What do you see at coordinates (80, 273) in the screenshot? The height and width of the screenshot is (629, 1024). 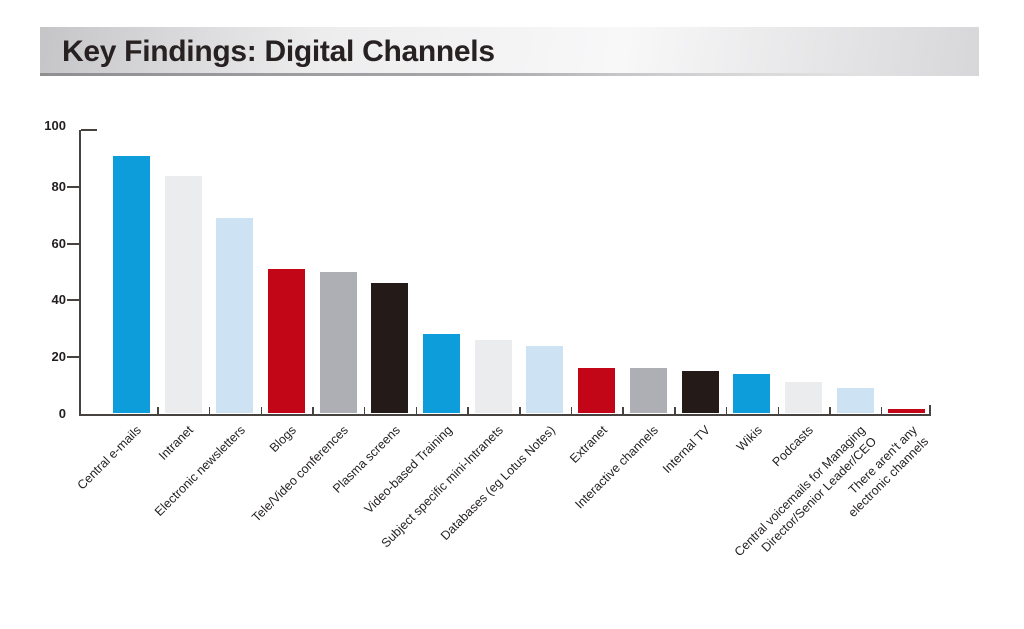 I see `y-axis-line` at bounding box center [80, 273].